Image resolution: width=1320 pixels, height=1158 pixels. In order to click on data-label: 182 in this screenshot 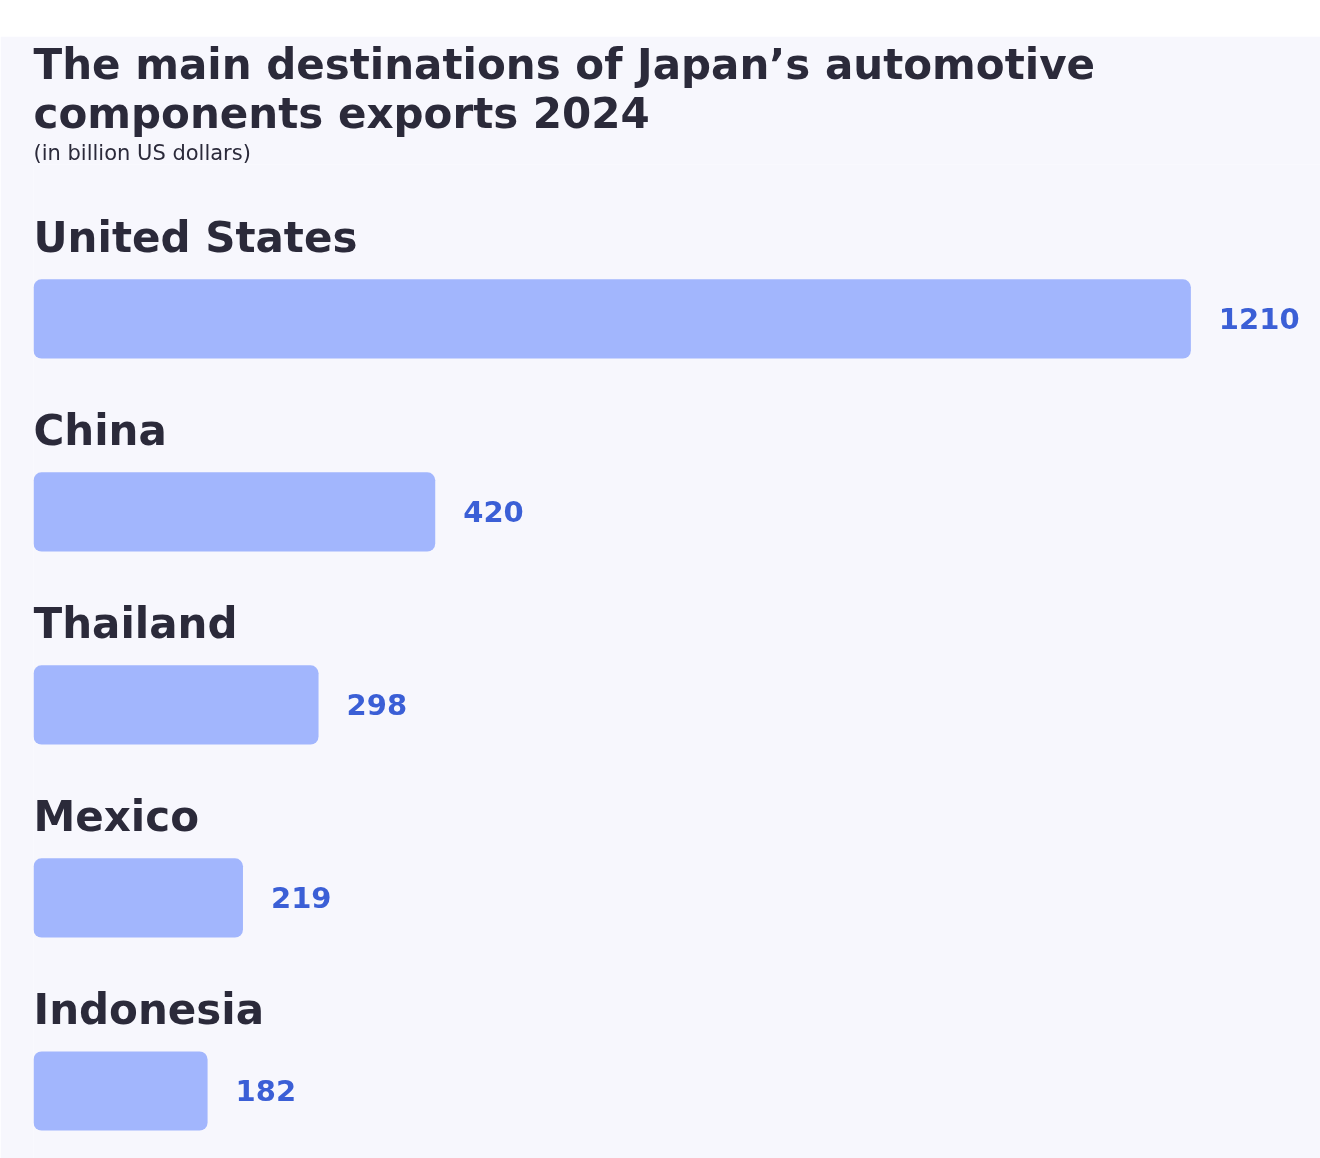, I will do `click(266, 1091)`.